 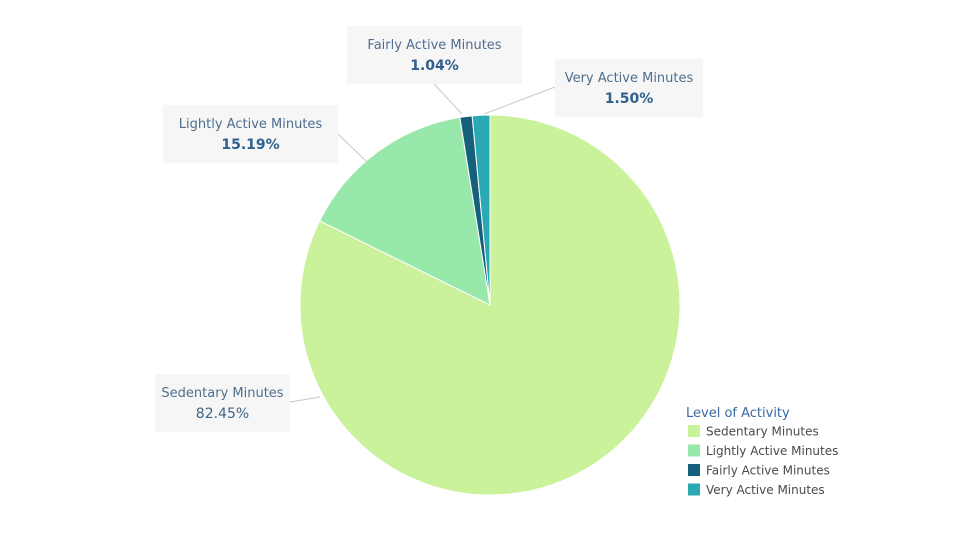 I want to click on legend-item-very-active-minutes: Very Active Minutes, so click(x=756, y=490).